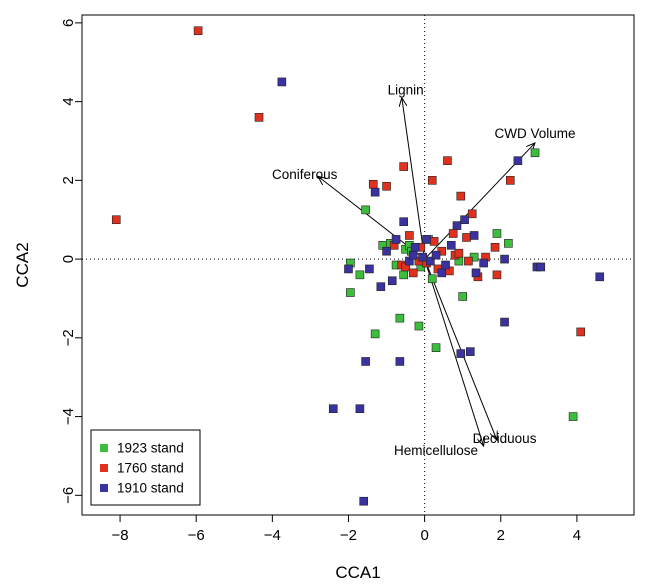 This screenshot has height=585, width=649. I want to click on y-tick-label: −2, so click(68, 337).